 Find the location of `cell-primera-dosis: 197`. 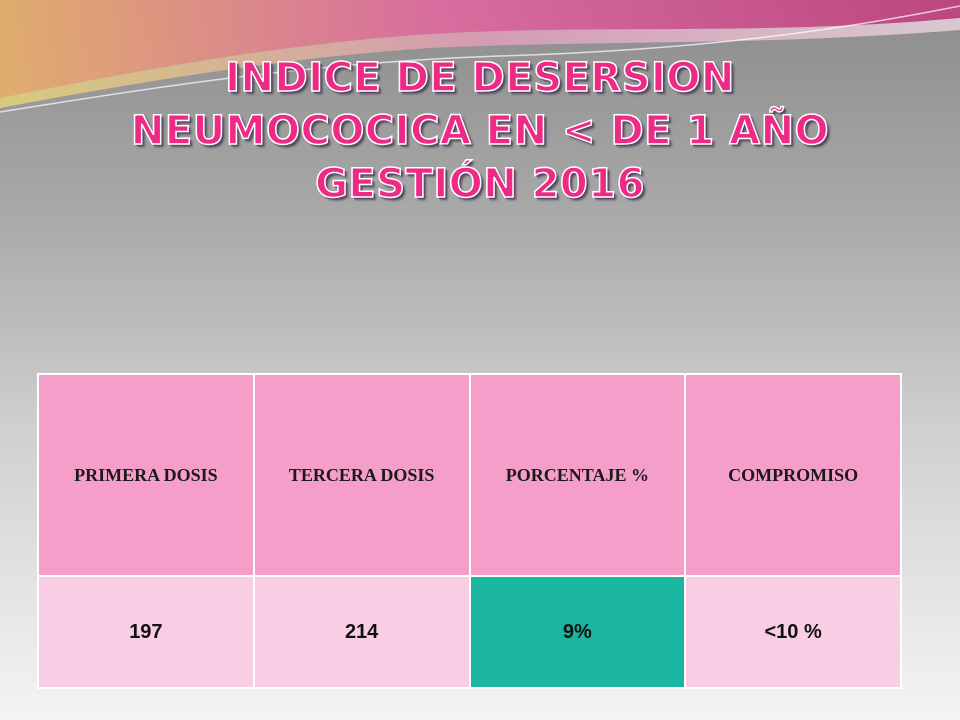

cell-primera-dosis: 197 is located at coordinates (146, 632).